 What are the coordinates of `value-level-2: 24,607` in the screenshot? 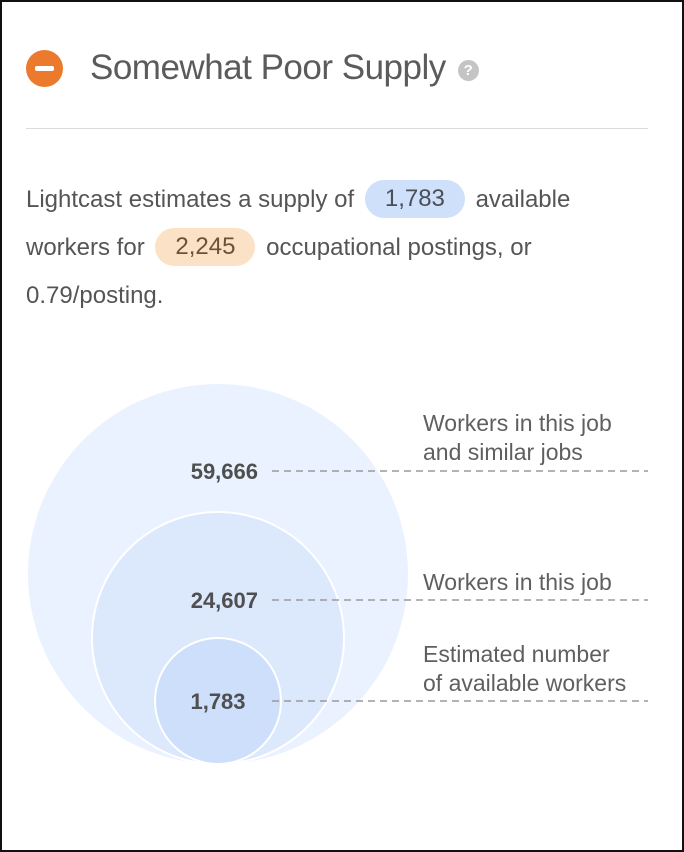 It's located at (224, 600).